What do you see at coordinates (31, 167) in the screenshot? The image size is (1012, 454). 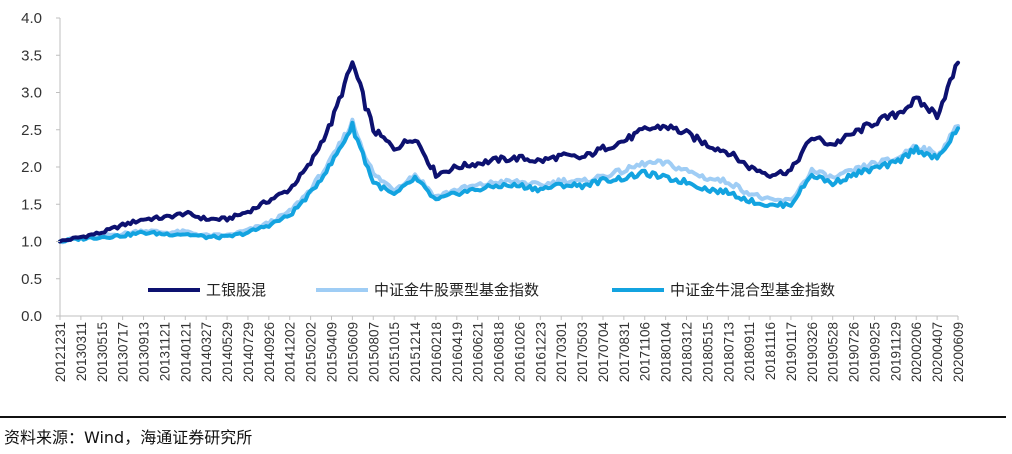 I see `y-tick-label: 2.0` at bounding box center [31, 167].